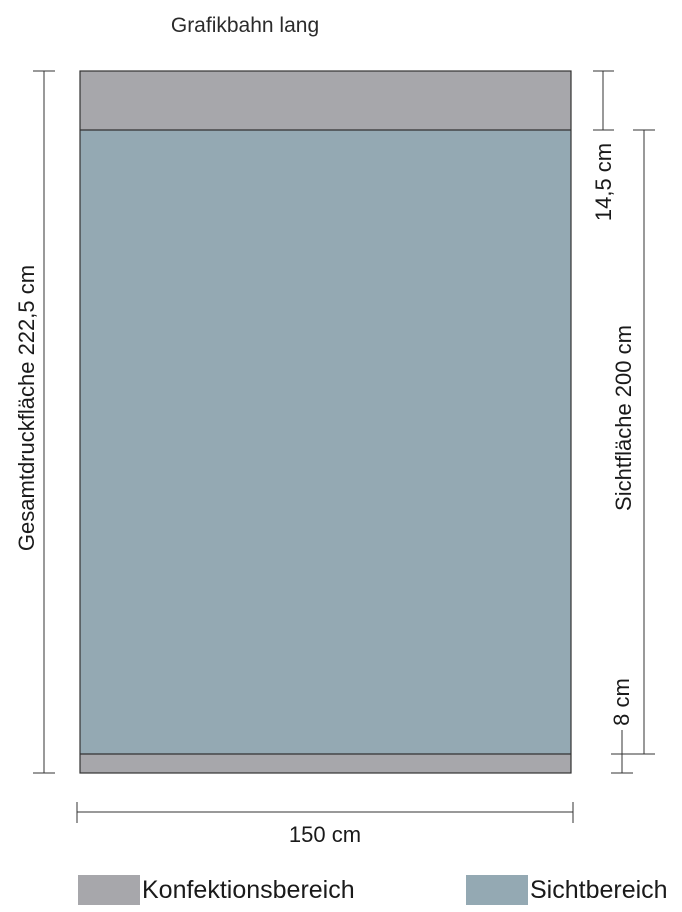  What do you see at coordinates (623, 418) in the screenshot?
I see `visible-height-label: Sichtfläche 200 cm` at bounding box center [623, 418].